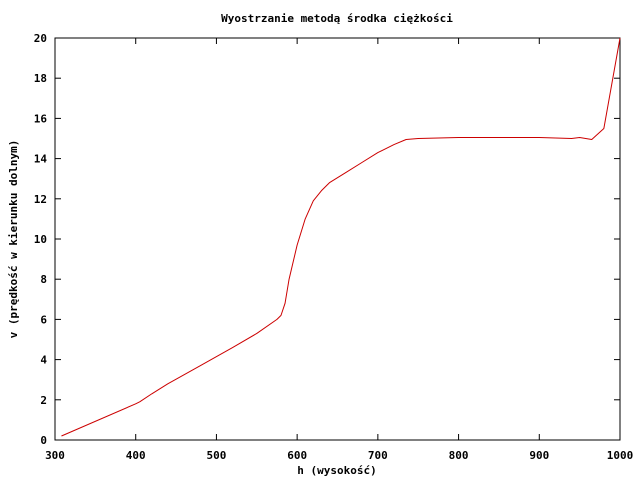  I want to click on y-tick-label: 14, so click(41, 159).